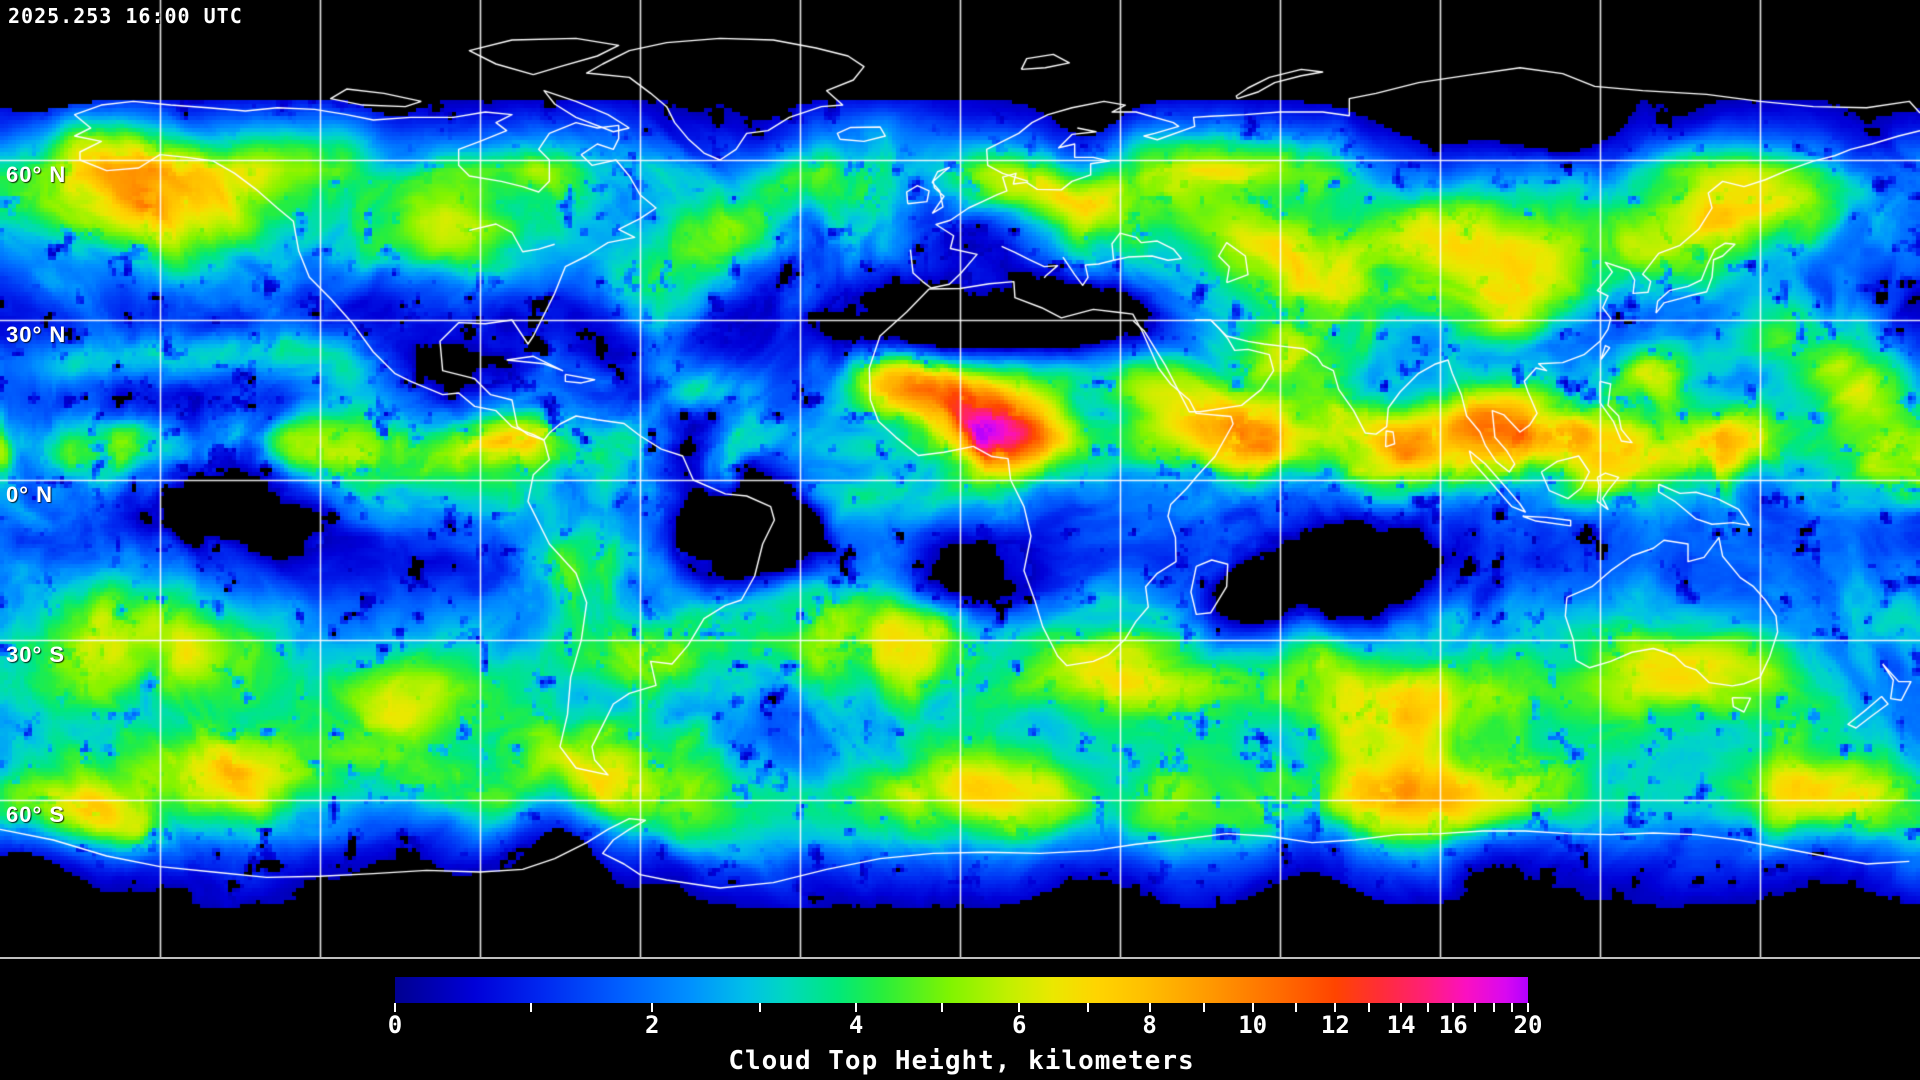 The height and width of the screenshot is (1080, 1920). I want to click on colorbar-tick-label: 0, so click(395, 1025).